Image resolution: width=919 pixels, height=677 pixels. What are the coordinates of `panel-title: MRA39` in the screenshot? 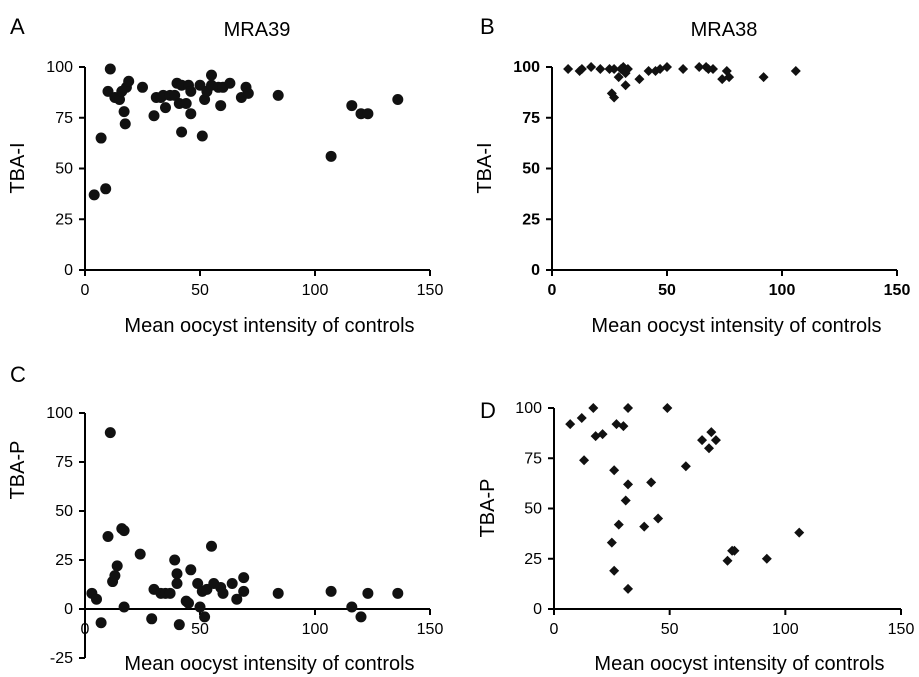 It's located at (257, 30).